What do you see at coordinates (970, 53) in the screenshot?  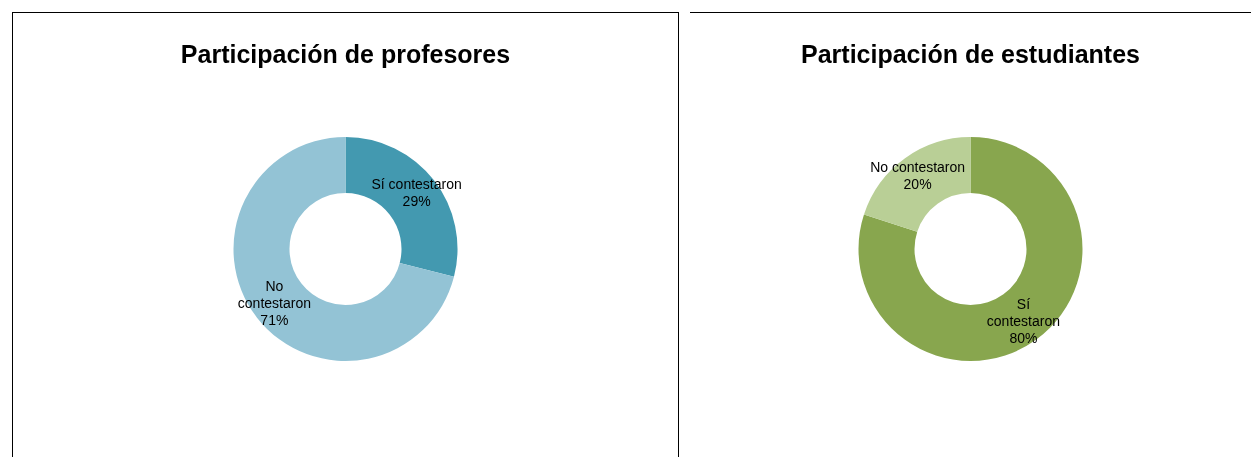 I see `chart-title: Participación de estudiantes` at bounding box center [970, 53].